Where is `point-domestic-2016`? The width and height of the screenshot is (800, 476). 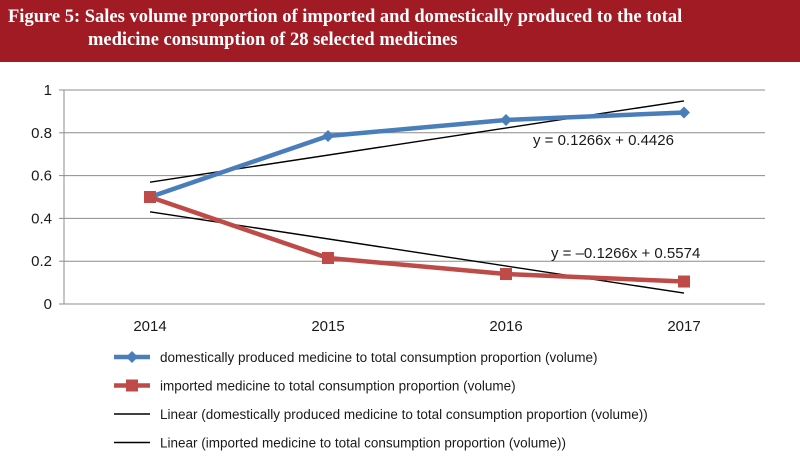 point-domestic-2016 is located at coordinates (506, 119).